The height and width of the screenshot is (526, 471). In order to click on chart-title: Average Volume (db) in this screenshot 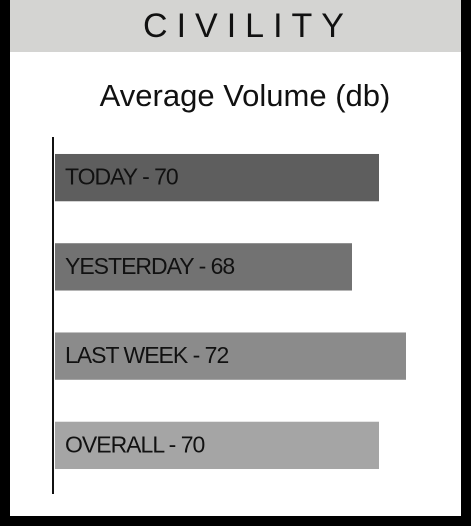, I will do `click(245, 95)`.